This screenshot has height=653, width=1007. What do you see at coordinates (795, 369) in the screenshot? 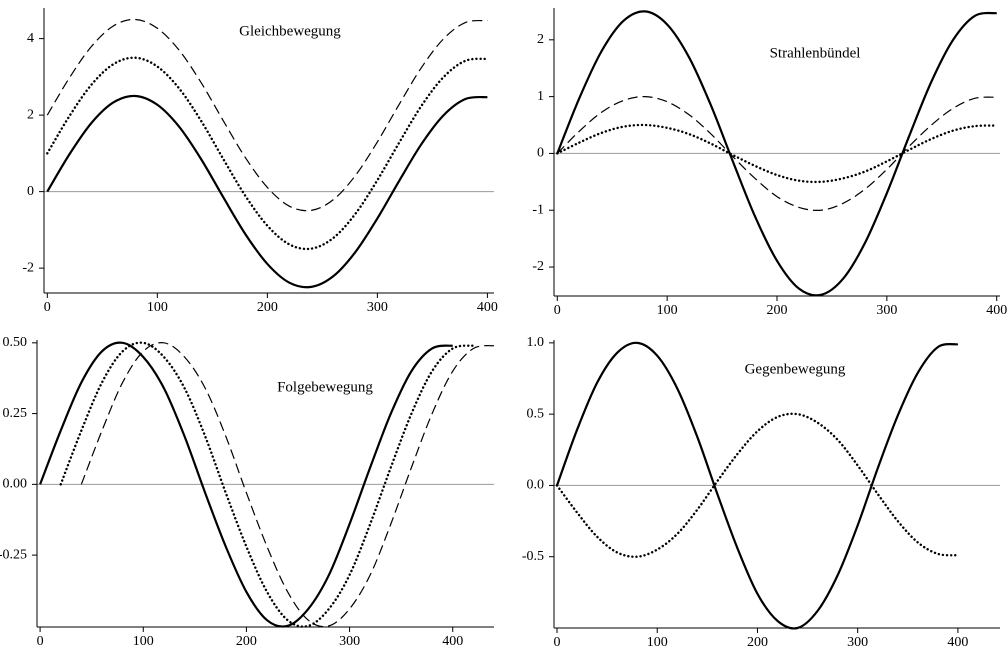
I see `chart-title: Gegenbewegung` at bounding box center [795, 369].